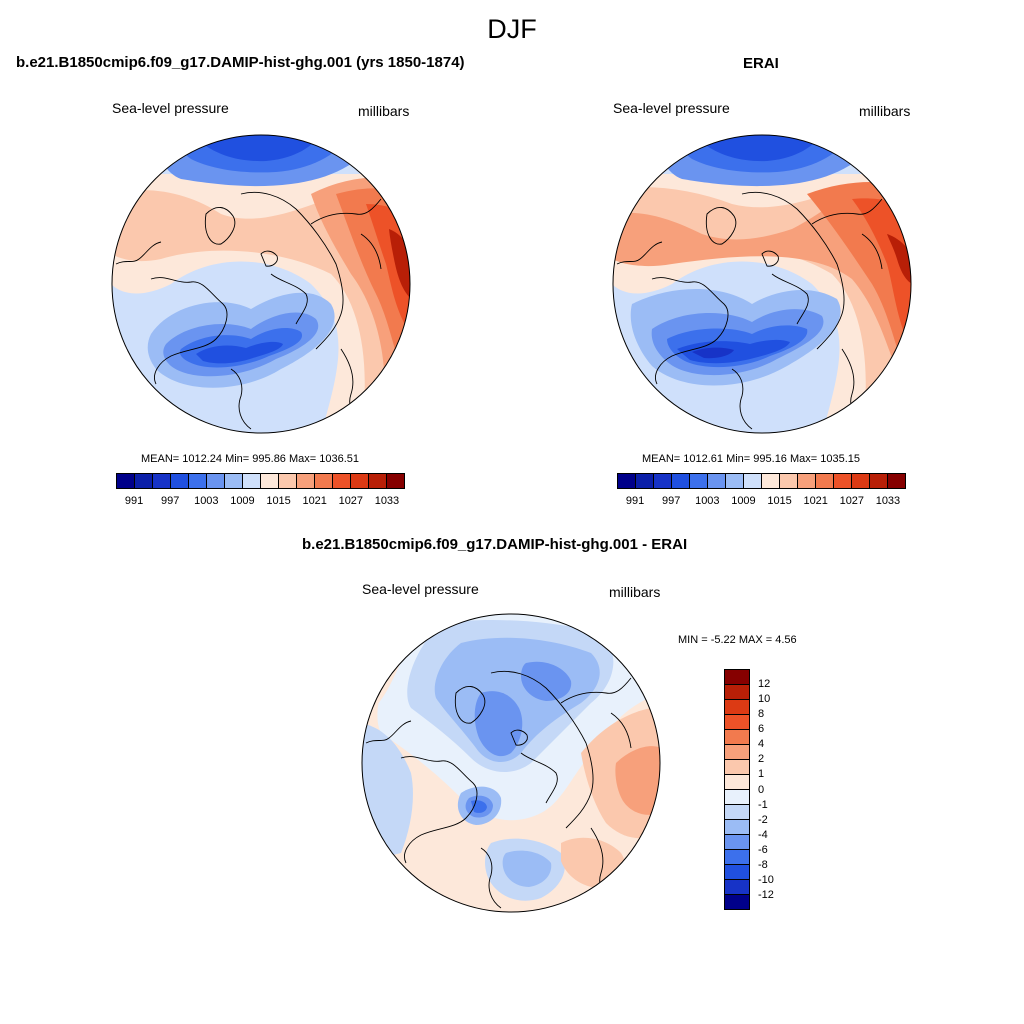 Image resolution: width=1024 pixels, height=1024 pixels. Describe the element at coordinates (885, 111) in the screenshot. I see `obs-units-label: millibars` at that location.